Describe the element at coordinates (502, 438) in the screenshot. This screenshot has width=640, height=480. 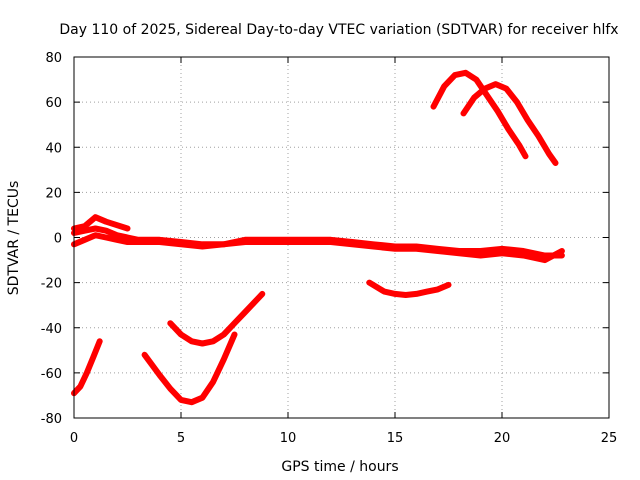
I see `x-tick-label: 20` at that location.